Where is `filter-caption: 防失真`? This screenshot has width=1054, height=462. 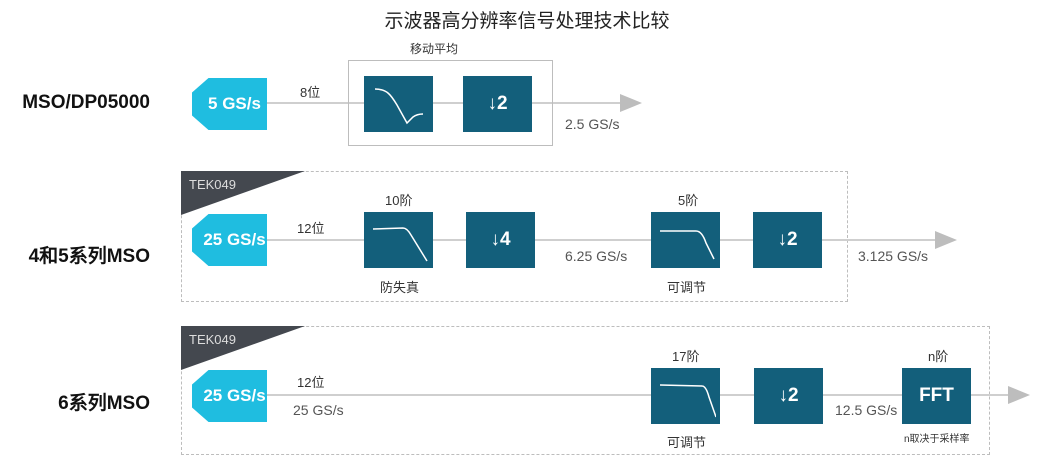 filter-caption: 防失真 is located at coordinates (400, 287).